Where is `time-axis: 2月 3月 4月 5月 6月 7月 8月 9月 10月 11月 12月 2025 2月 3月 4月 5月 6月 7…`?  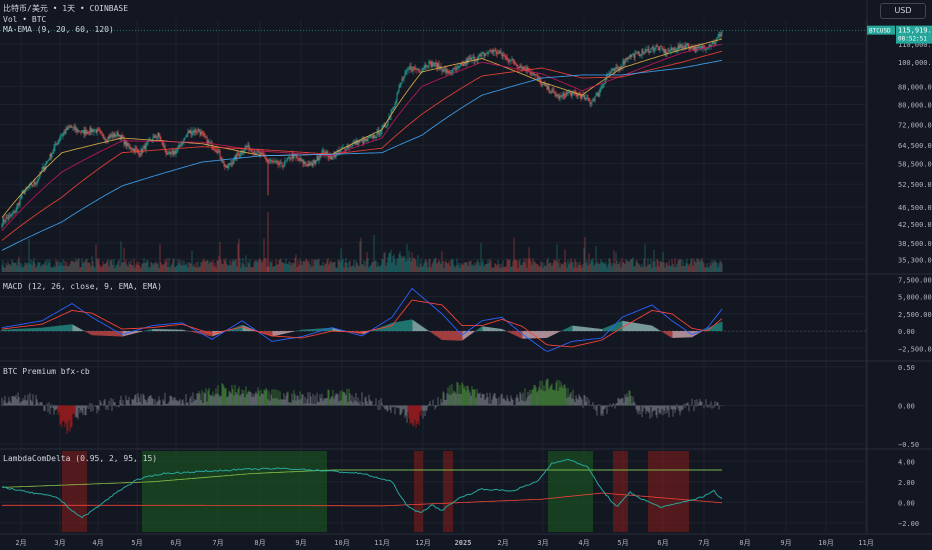 time-axis: 2月 3月 4月 5月 6月 7月 8月 9月 10月 11月 12月 2025 2月 3月 4月 5月 6月 7… is located at coordinates (444, 543).